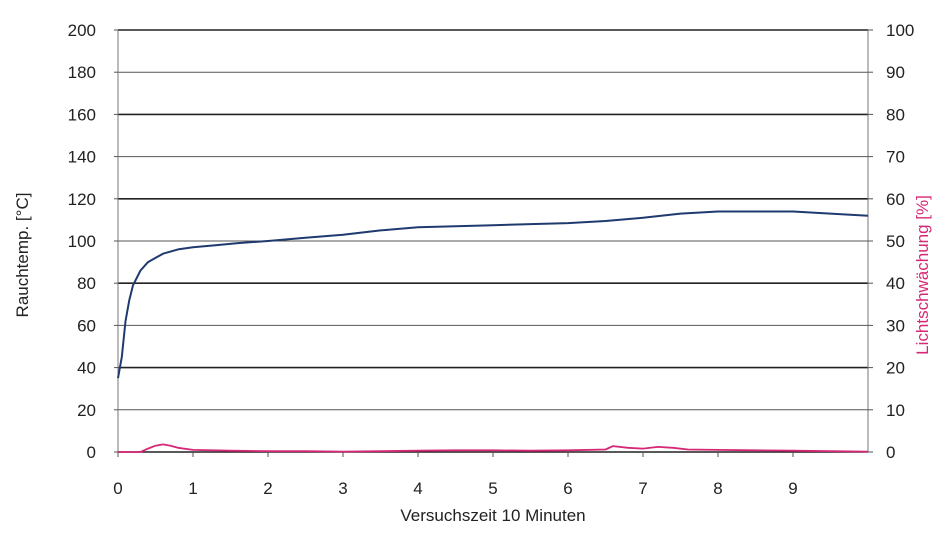 This screenshot has width=945, height=535. What do you see at coordinates (895, 410) in the screenshot?
I see `y2-tick-label: 10` at bounding box center [895, 410].